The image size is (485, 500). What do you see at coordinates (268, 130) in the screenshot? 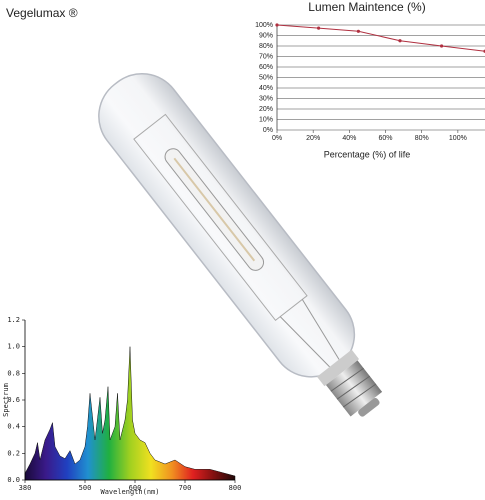
I see `y-tick-label: 0%` at bounding box center [268, 130].